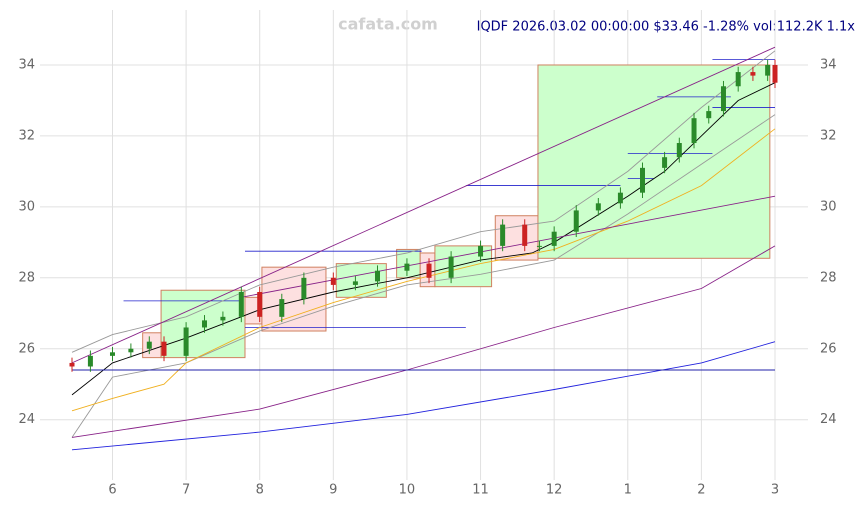  I want to click on y-tick-label-right: 34, so click(828, 64).